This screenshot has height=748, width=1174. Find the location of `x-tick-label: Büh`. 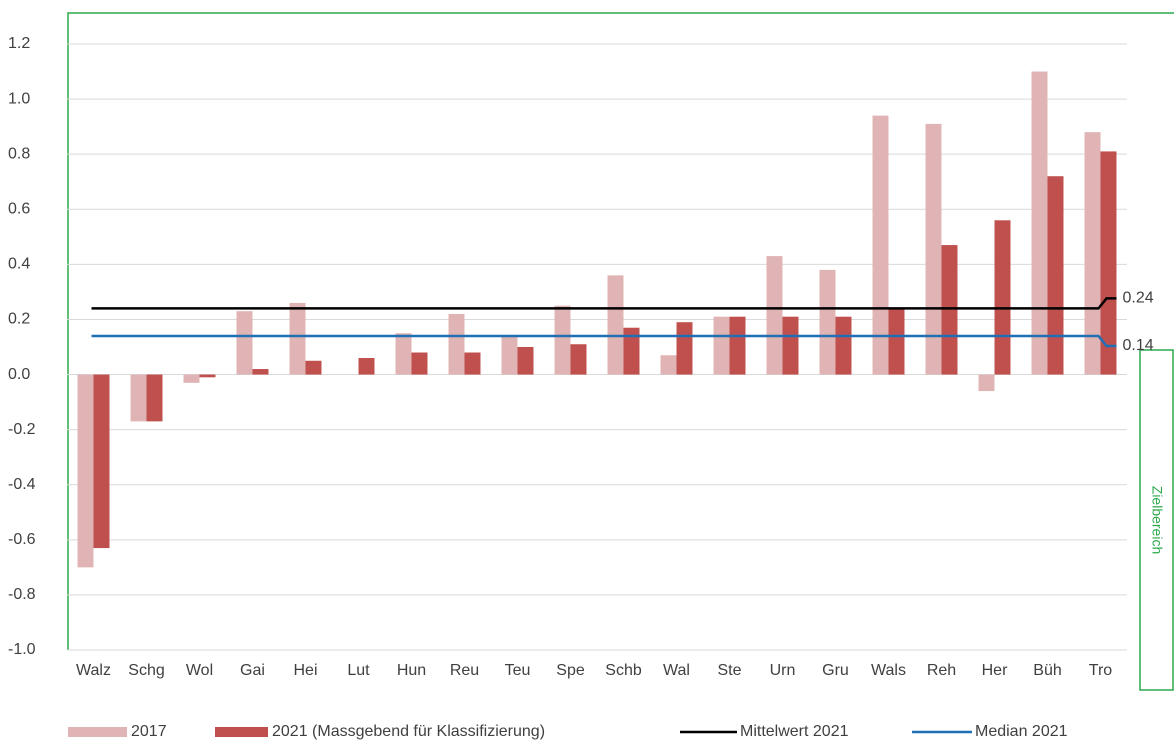

x-tick-label: Büh is located at coordinates (1047, 670).